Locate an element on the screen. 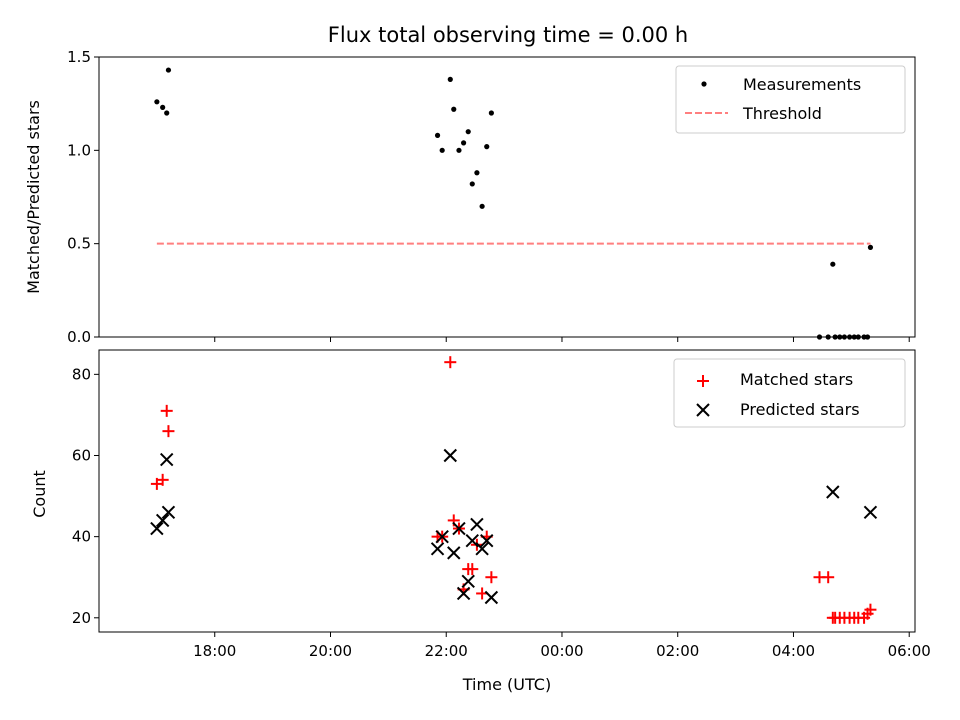 Image resolution: width=960 pixels, height=720 pixels. x-tick-label: 00:00 is located at coordinates (561, 651).